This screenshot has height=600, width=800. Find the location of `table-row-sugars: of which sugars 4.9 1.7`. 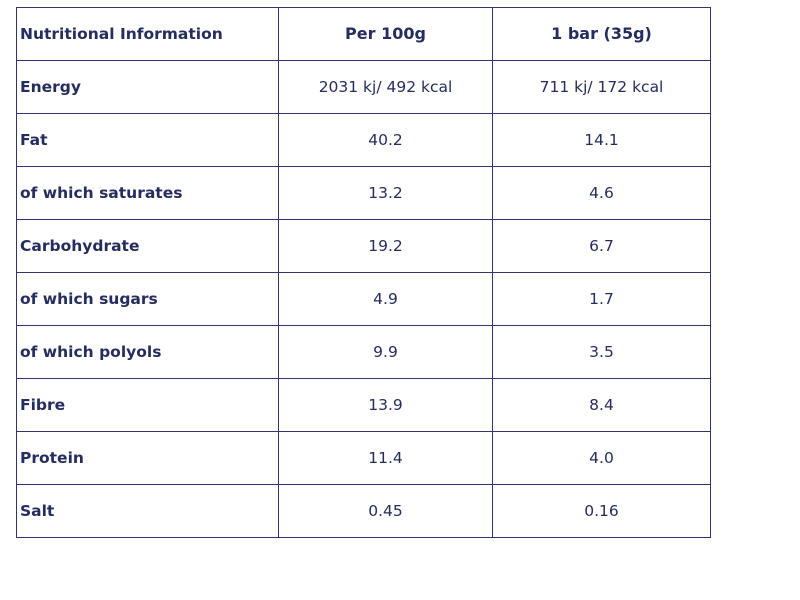

table-row-sugars: of which sugars 4.9 1.7 is located at coordinates (363, 299).